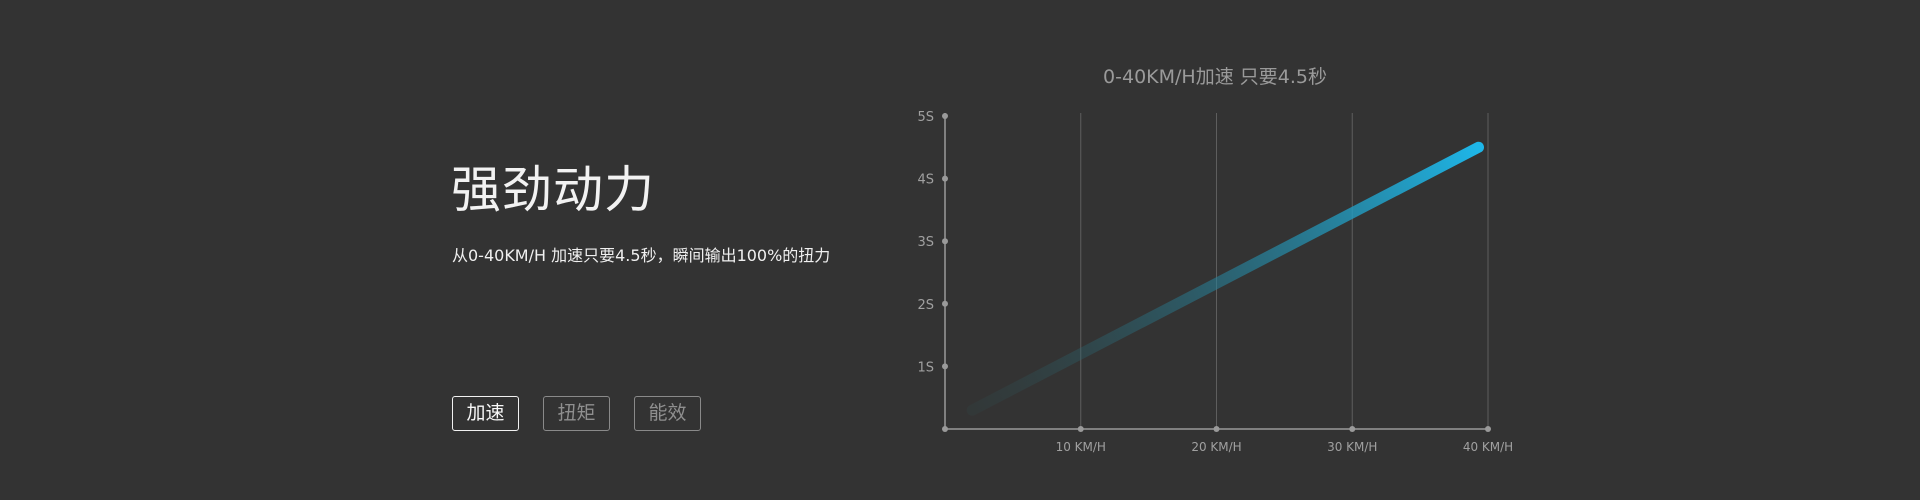 This screenshot has width=1920, height=500. I want to click on y-tick-label: 2S, so click(925, 305).